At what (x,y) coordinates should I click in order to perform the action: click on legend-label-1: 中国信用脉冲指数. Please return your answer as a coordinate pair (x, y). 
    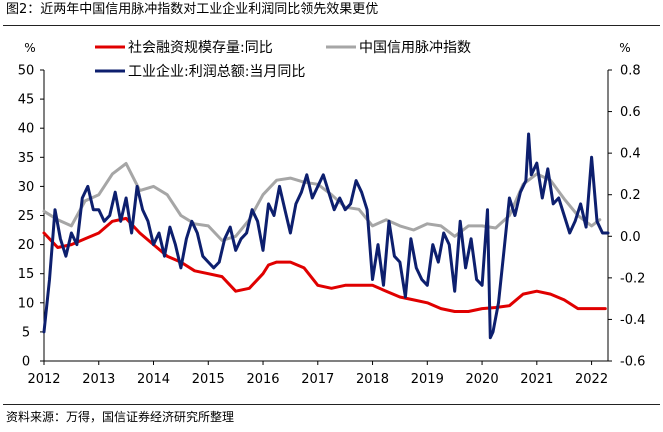
    Looking at the image, I should click on (415, 48).